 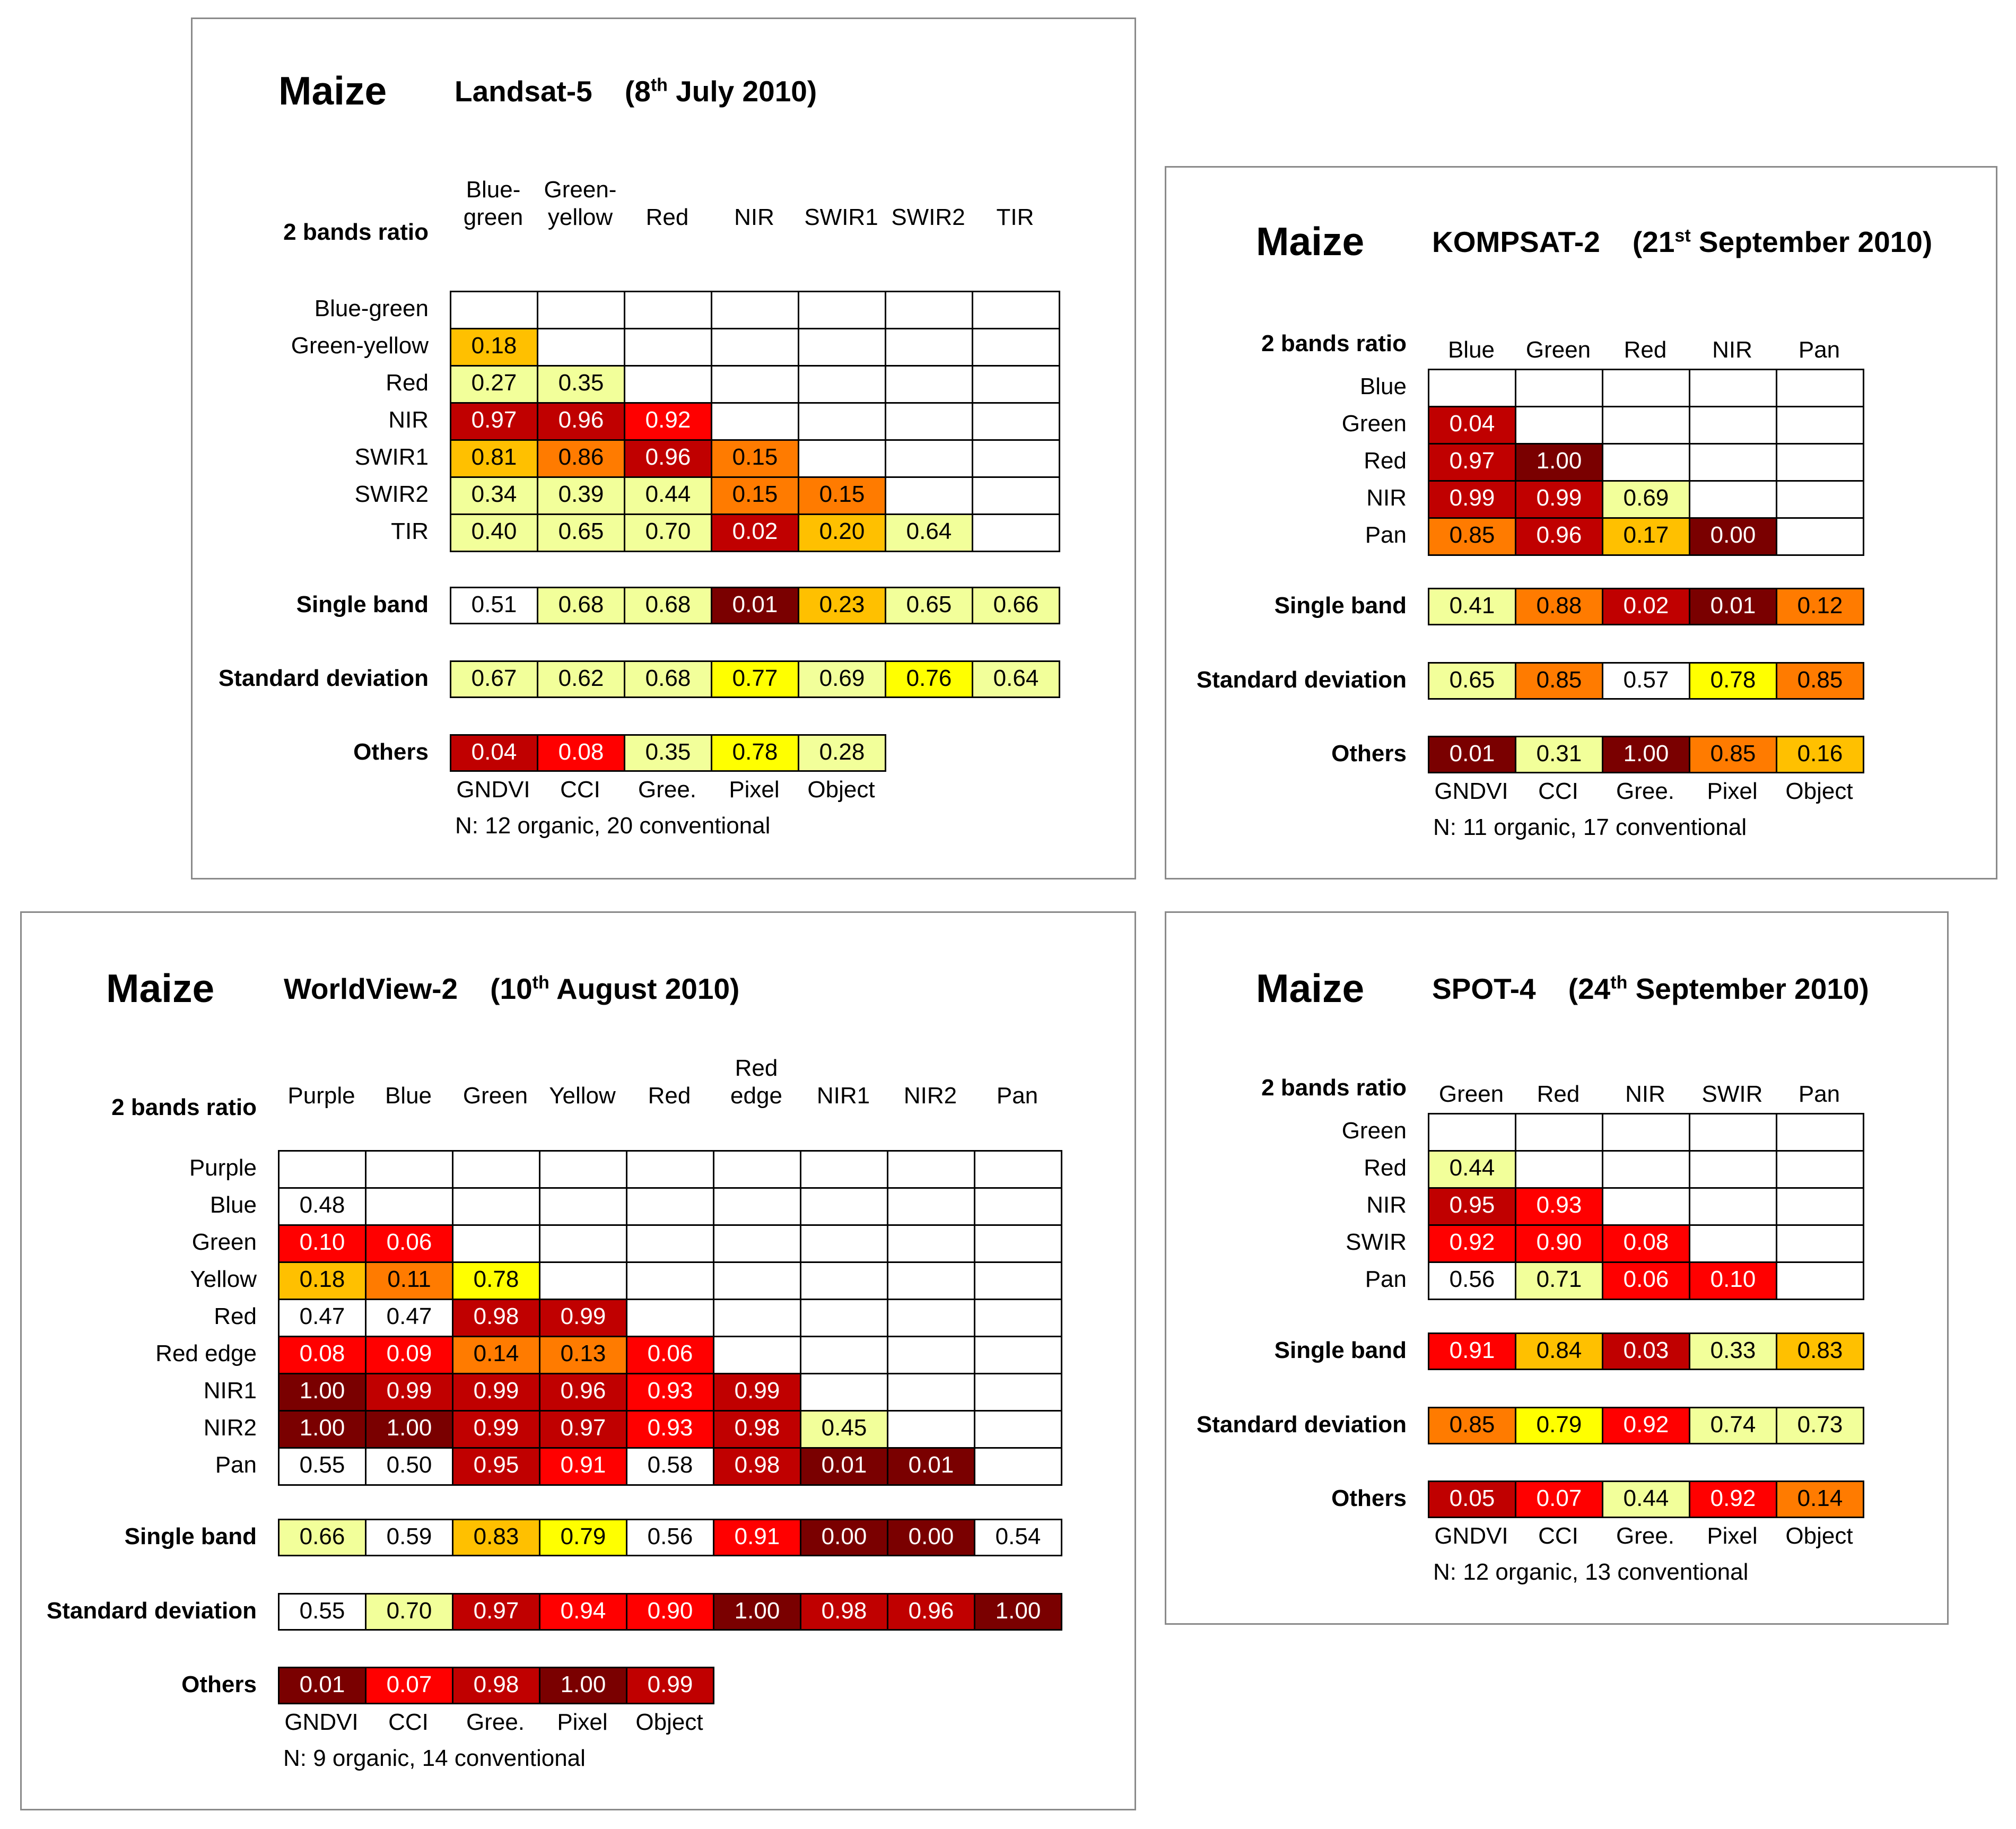 What do you see at coordinates (511, 989) in the screenshot?
I see `sensor-title: WorldView-2 (10th August 2010)` at bounding box center [511, 989].